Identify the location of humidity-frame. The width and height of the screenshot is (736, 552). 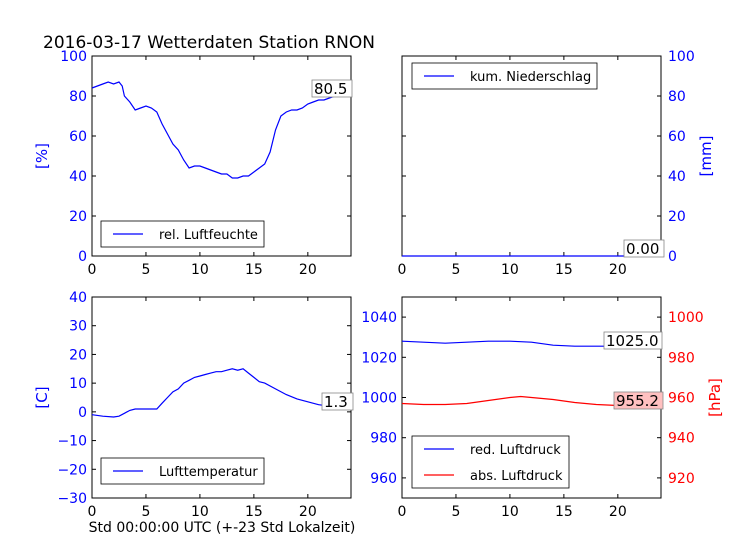
(221, 156).